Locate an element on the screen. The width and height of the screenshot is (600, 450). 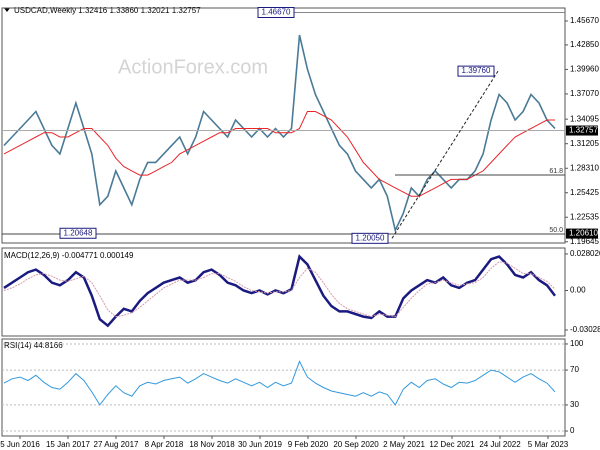
x-tick-label: 12 Dec 2021 is located at coordinates (452, 444).